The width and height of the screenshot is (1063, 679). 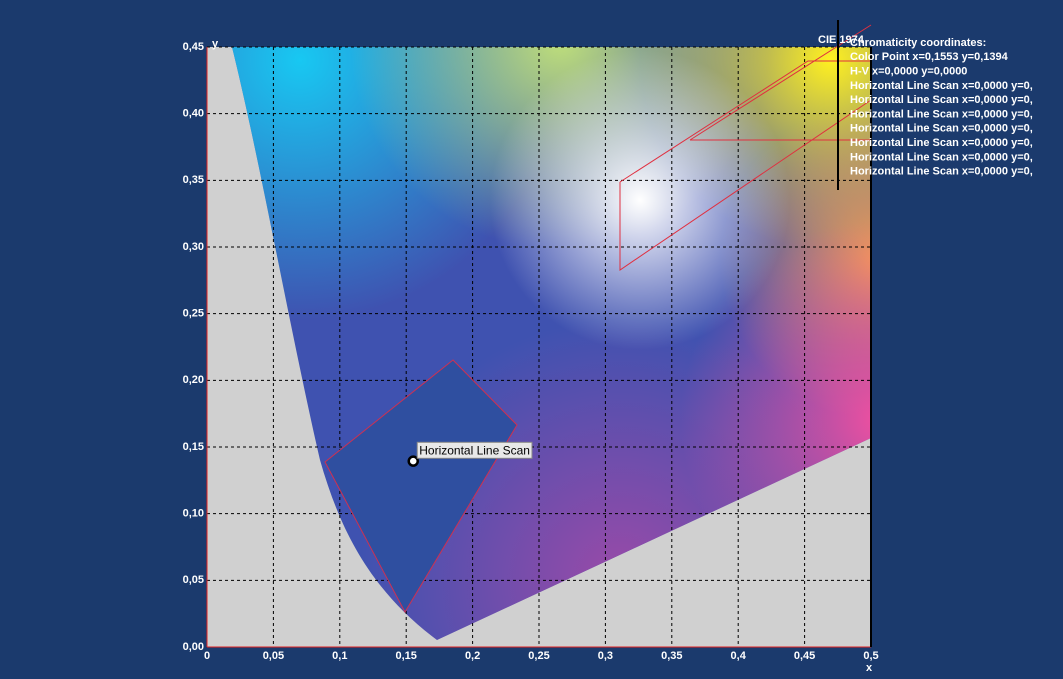 I want to click on y-tick-label: 0,35, so click(x=193, y=180).